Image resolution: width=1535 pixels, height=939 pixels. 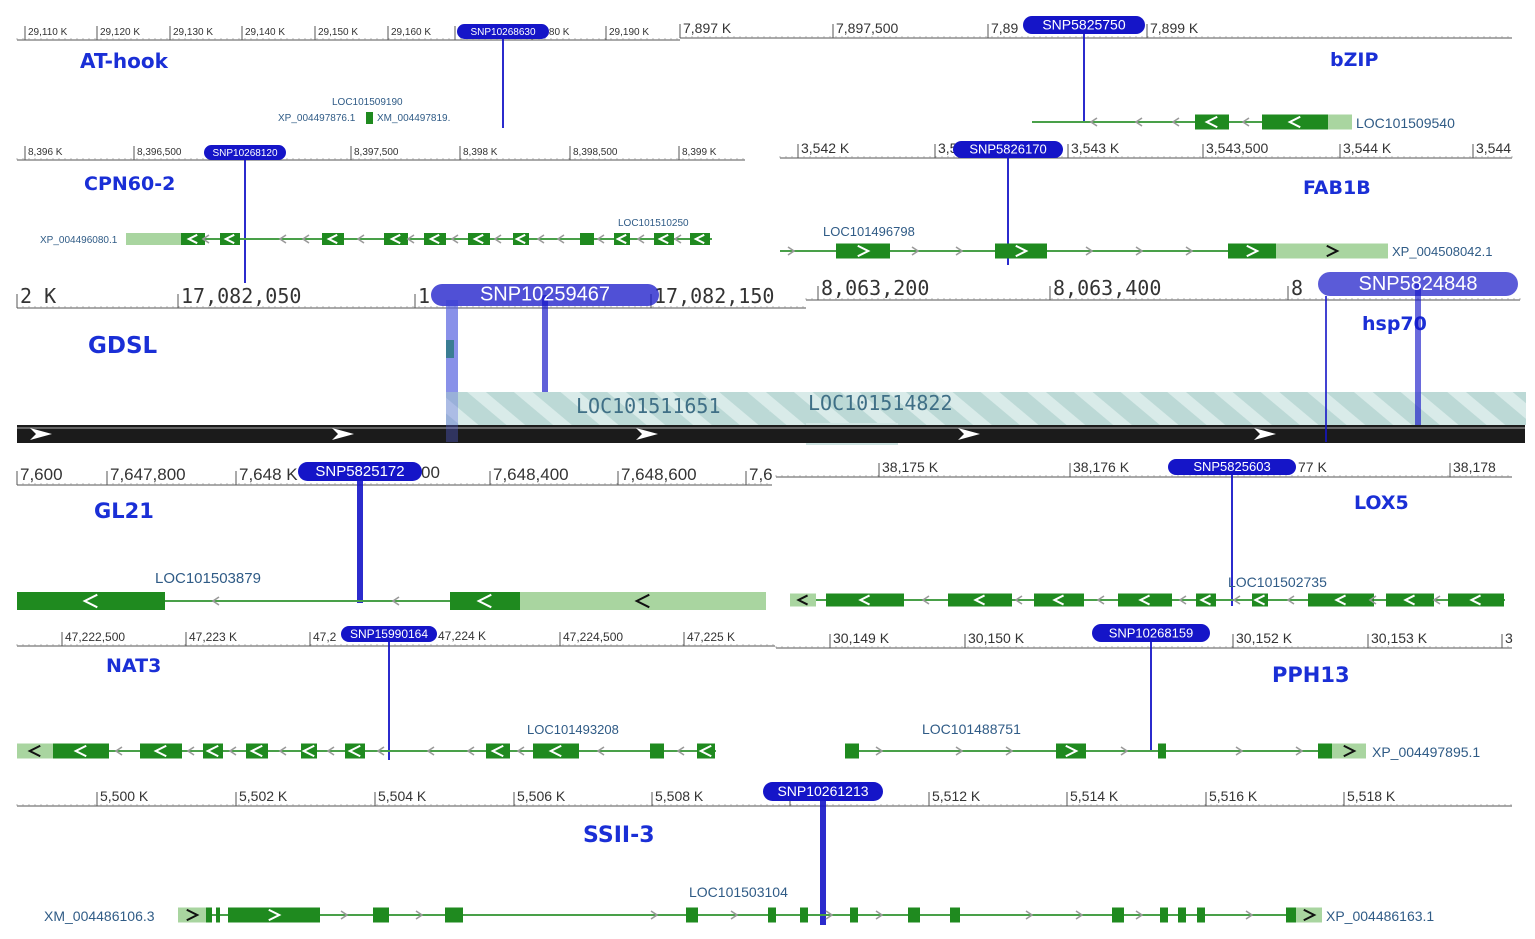 What do you see at coordinates (1233, 796) in the screenshot?
I see `tick-label: 5,516 K` at bounding box center [1233, 796].